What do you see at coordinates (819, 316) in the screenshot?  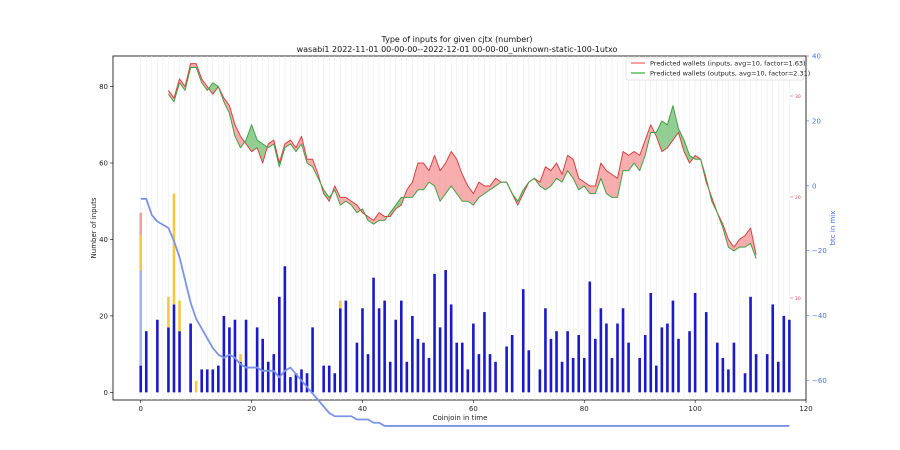 I see `y2-tick-label: −40` at bounding box center [819, 316].